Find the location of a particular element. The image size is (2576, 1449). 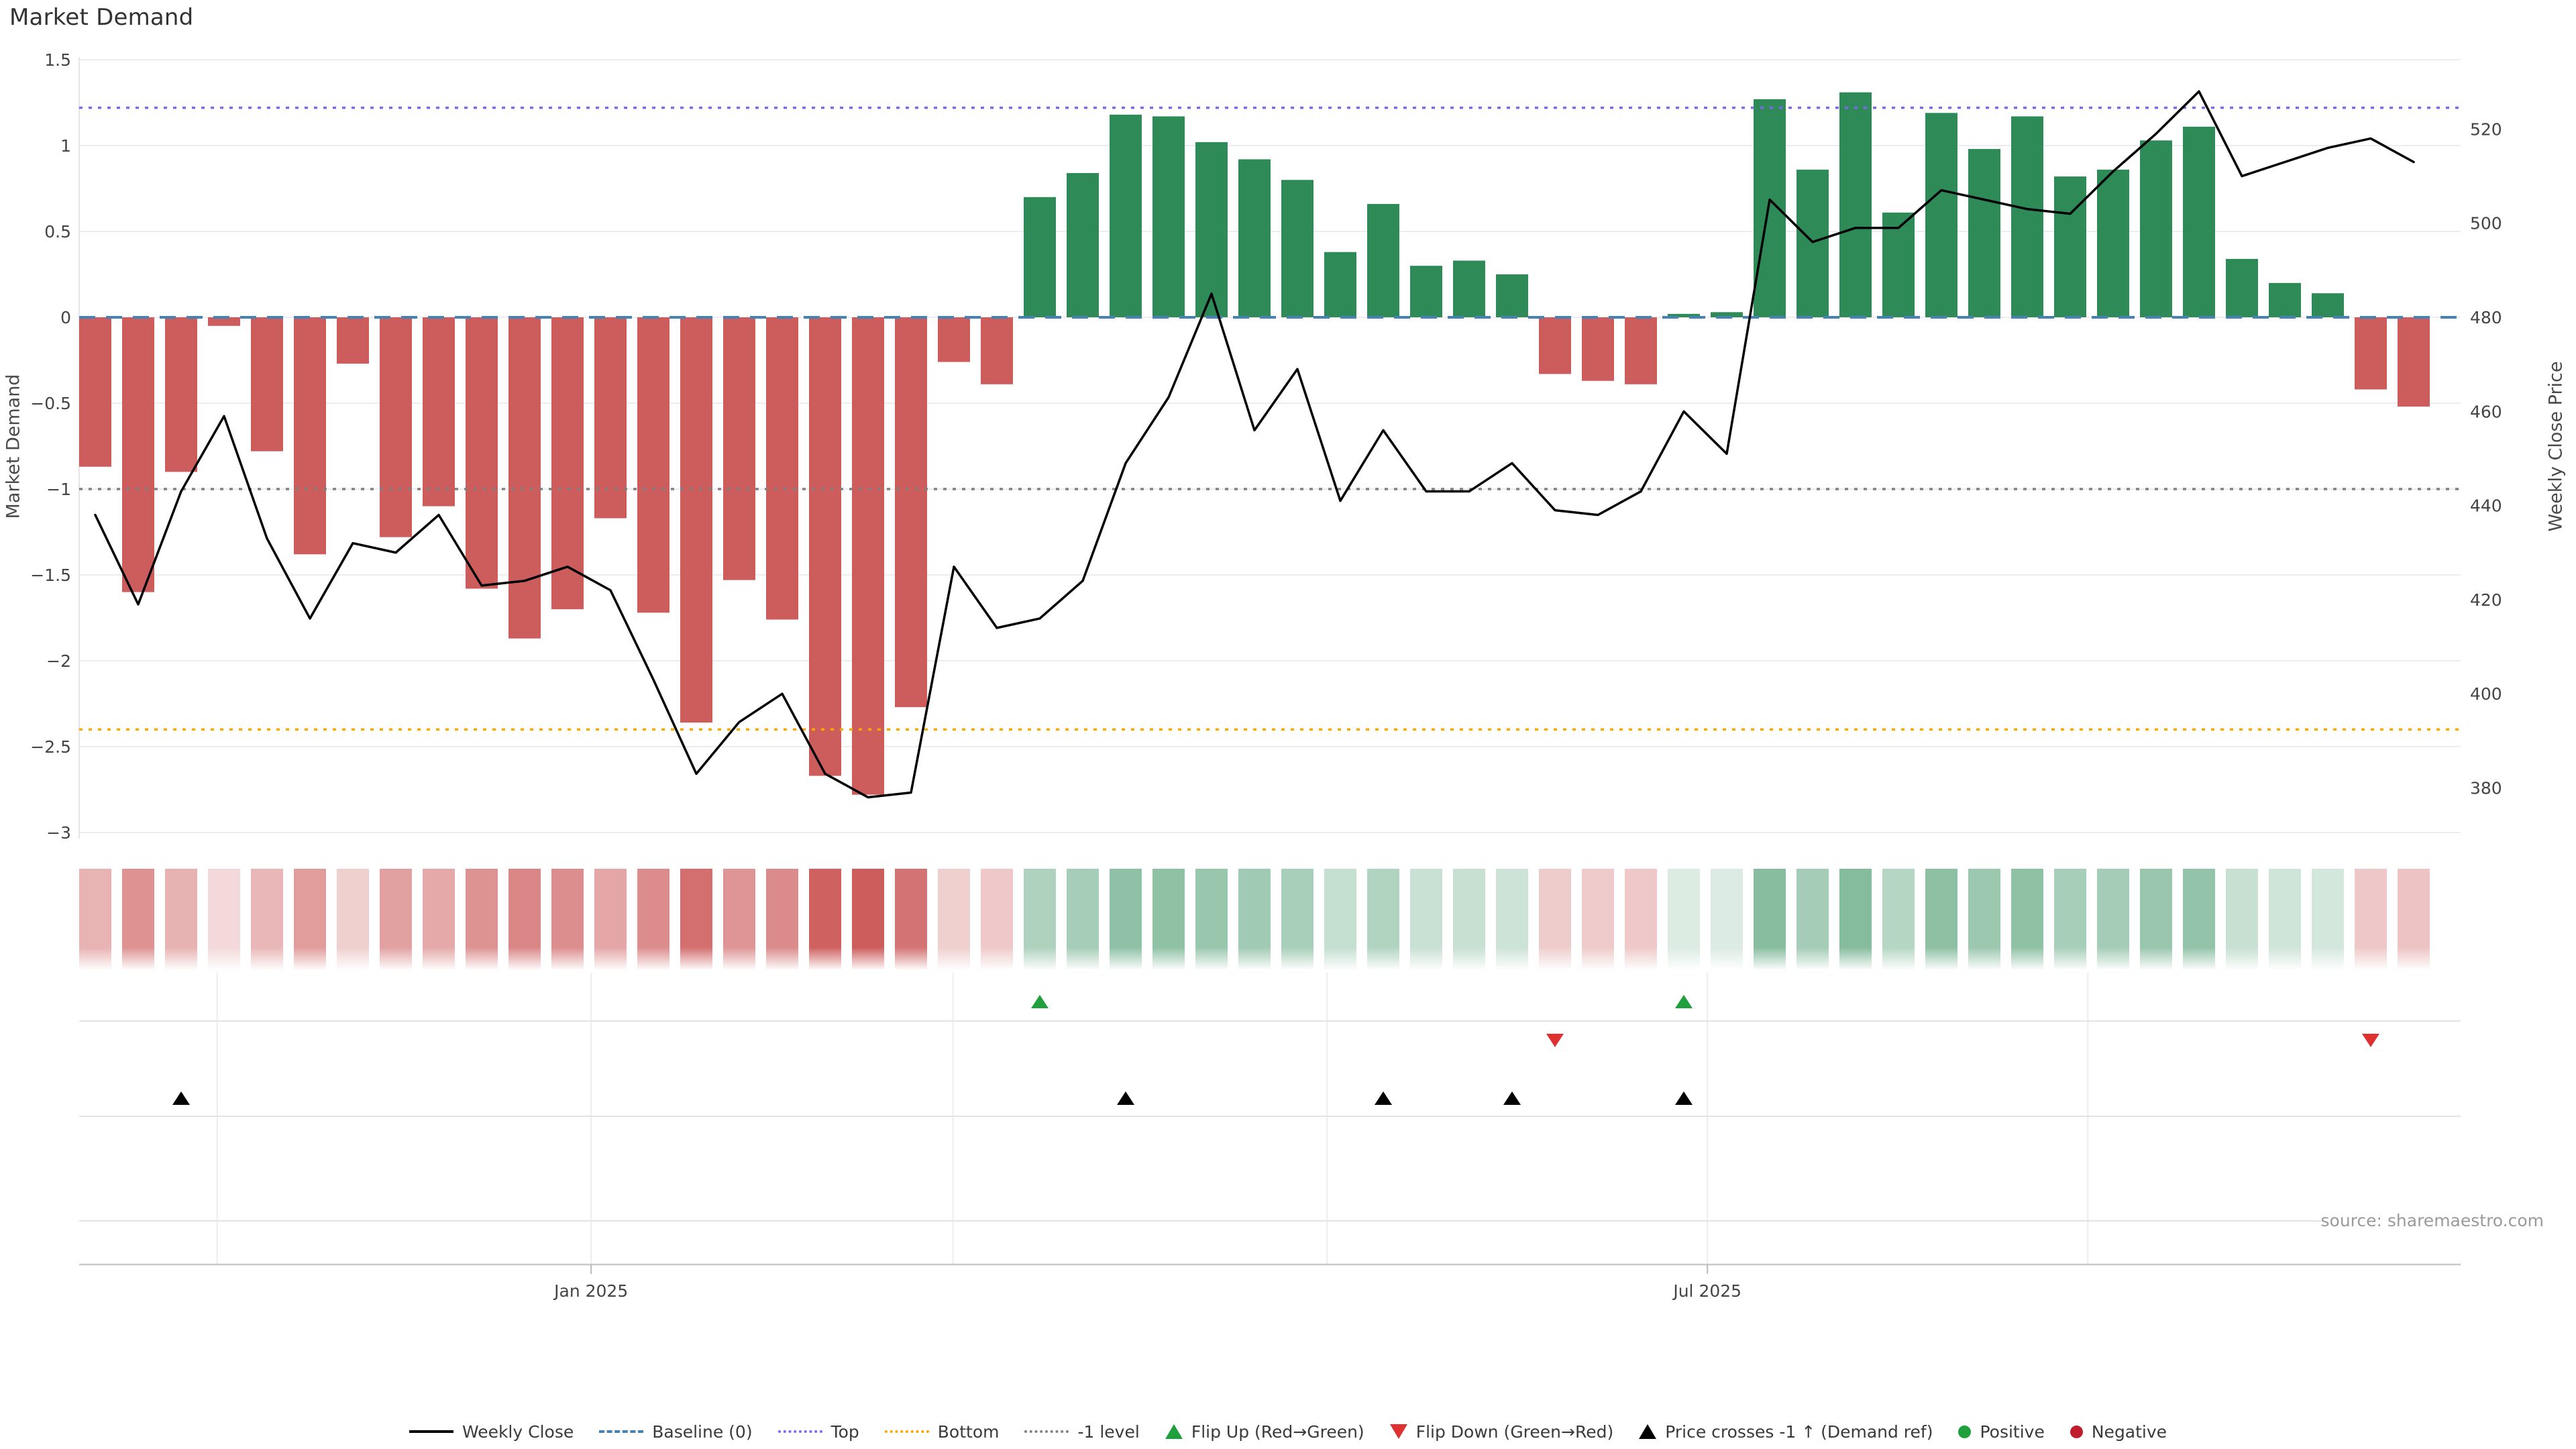

legend-item: Flip Down (Green→Red) is located at coordinates (1501, 1432).